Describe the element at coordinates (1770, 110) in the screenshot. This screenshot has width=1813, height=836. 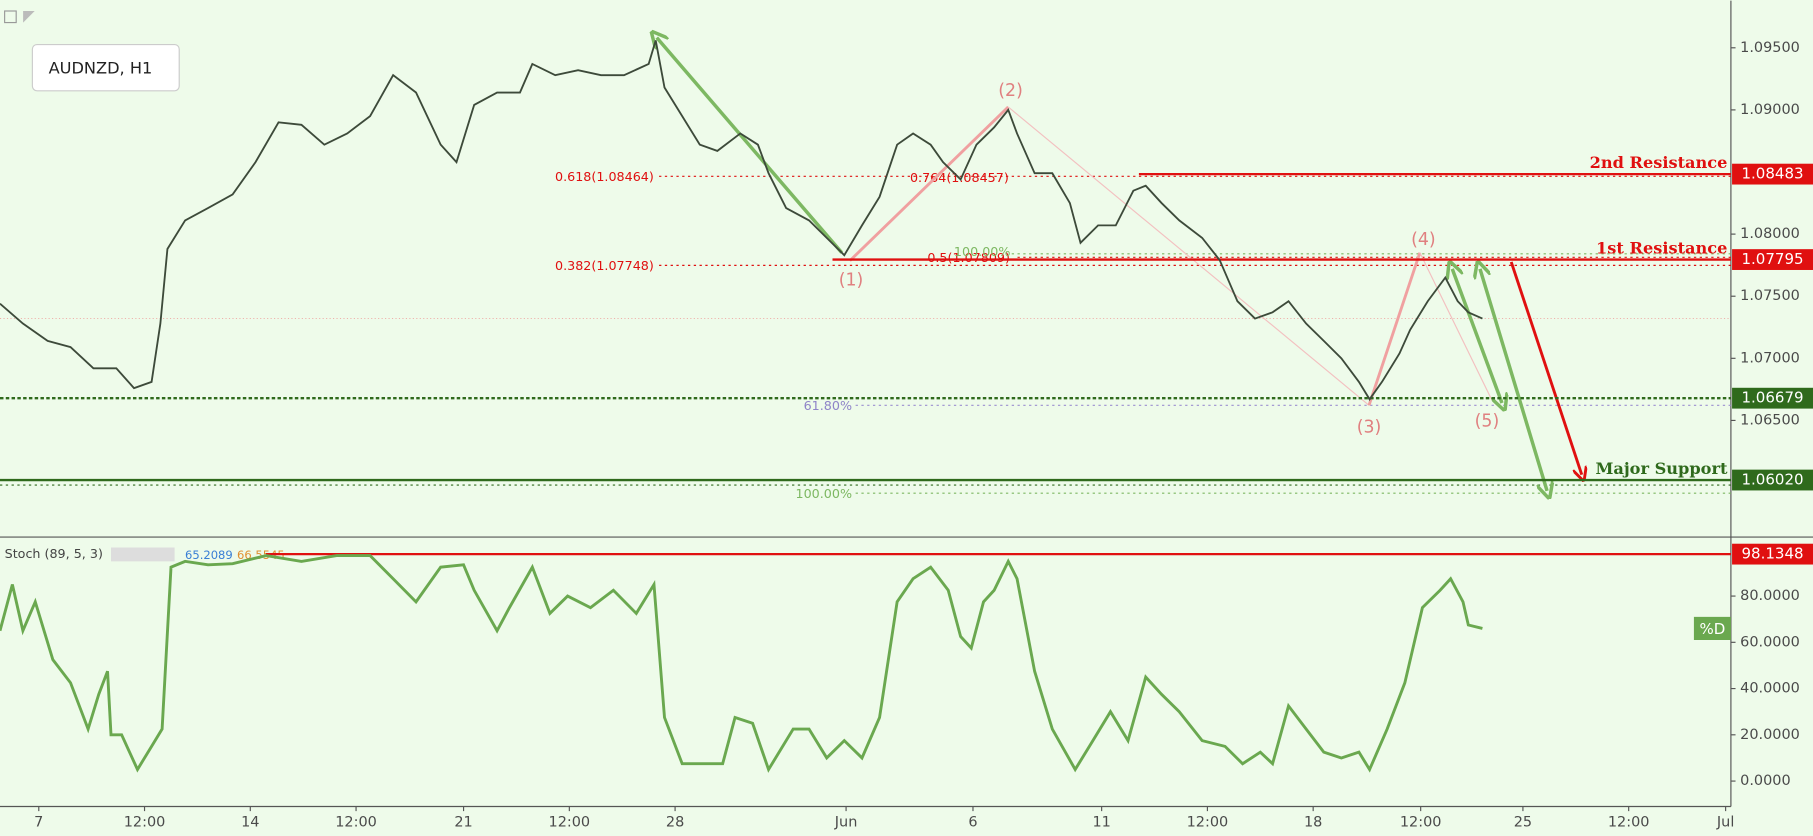
I see `y-tick-label: 1.09000` at that location.